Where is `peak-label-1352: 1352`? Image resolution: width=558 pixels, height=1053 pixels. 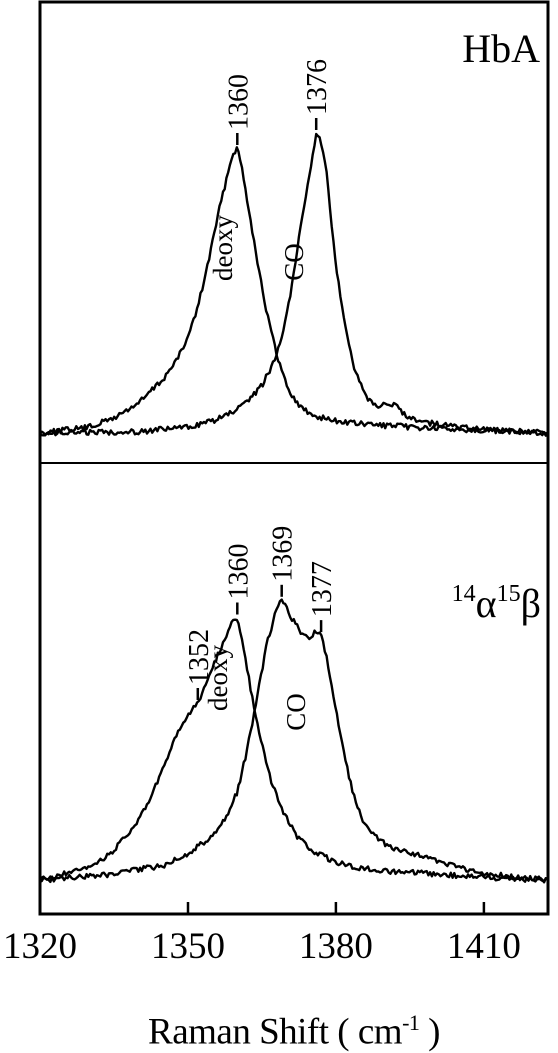
peak-label-1352: 1352 is located at coordinates (199, 657).